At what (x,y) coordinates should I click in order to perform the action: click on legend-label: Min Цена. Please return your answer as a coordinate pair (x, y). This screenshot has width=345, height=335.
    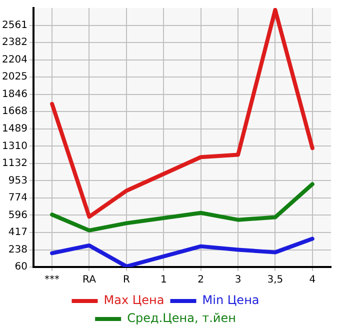
    Looking at the image, I should click on (231, 300).